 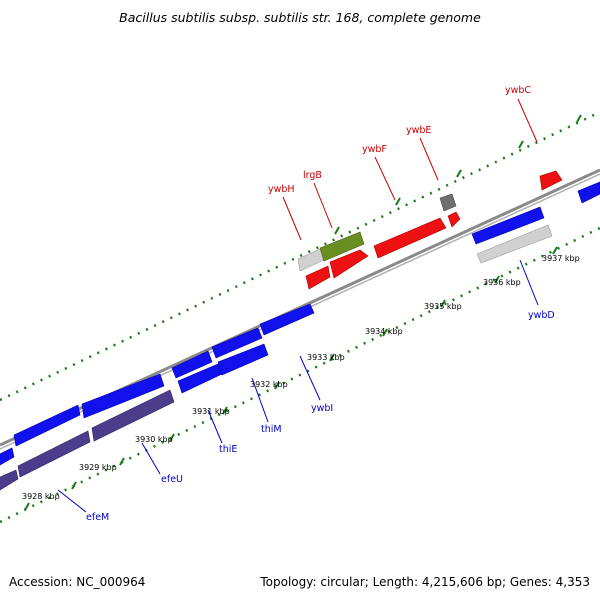 What do you see at coordinates (342, 246) in the screenshot?
I see `gene-lrgB-rna` at bounding box center [342, 246].